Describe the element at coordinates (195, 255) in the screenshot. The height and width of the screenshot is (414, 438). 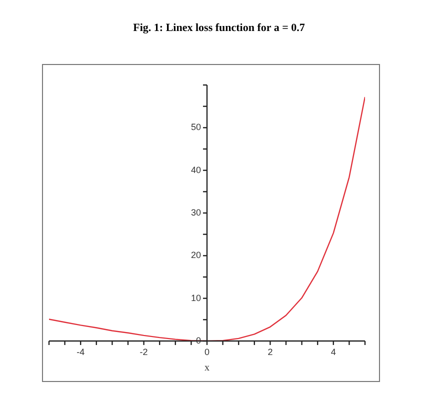
I see `y-tick-label: 20` at that location.